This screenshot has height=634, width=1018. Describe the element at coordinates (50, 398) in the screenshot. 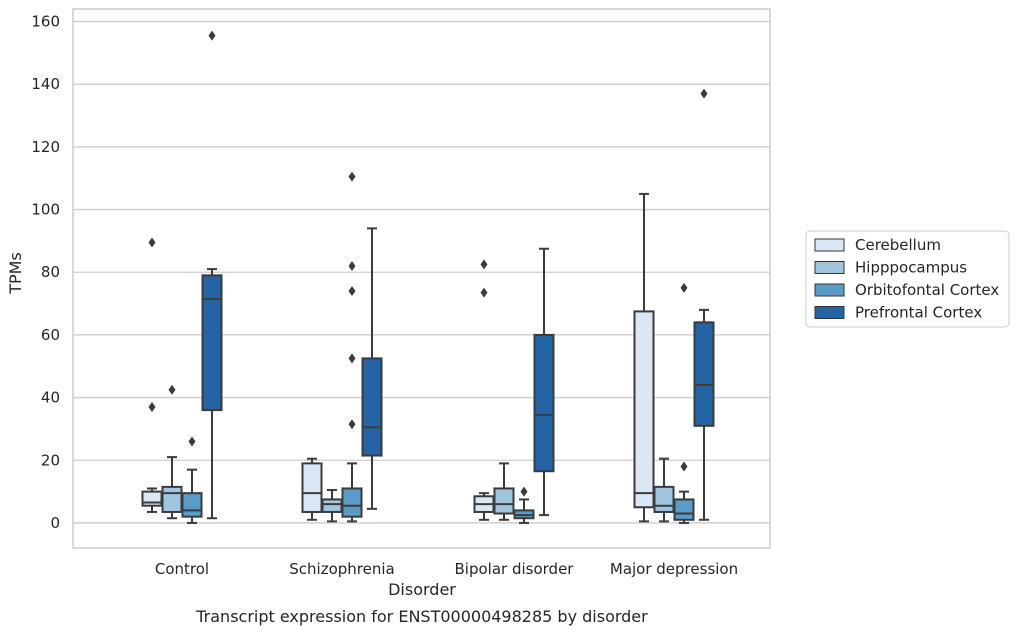

I see `y-tick-label: 40` at that location.